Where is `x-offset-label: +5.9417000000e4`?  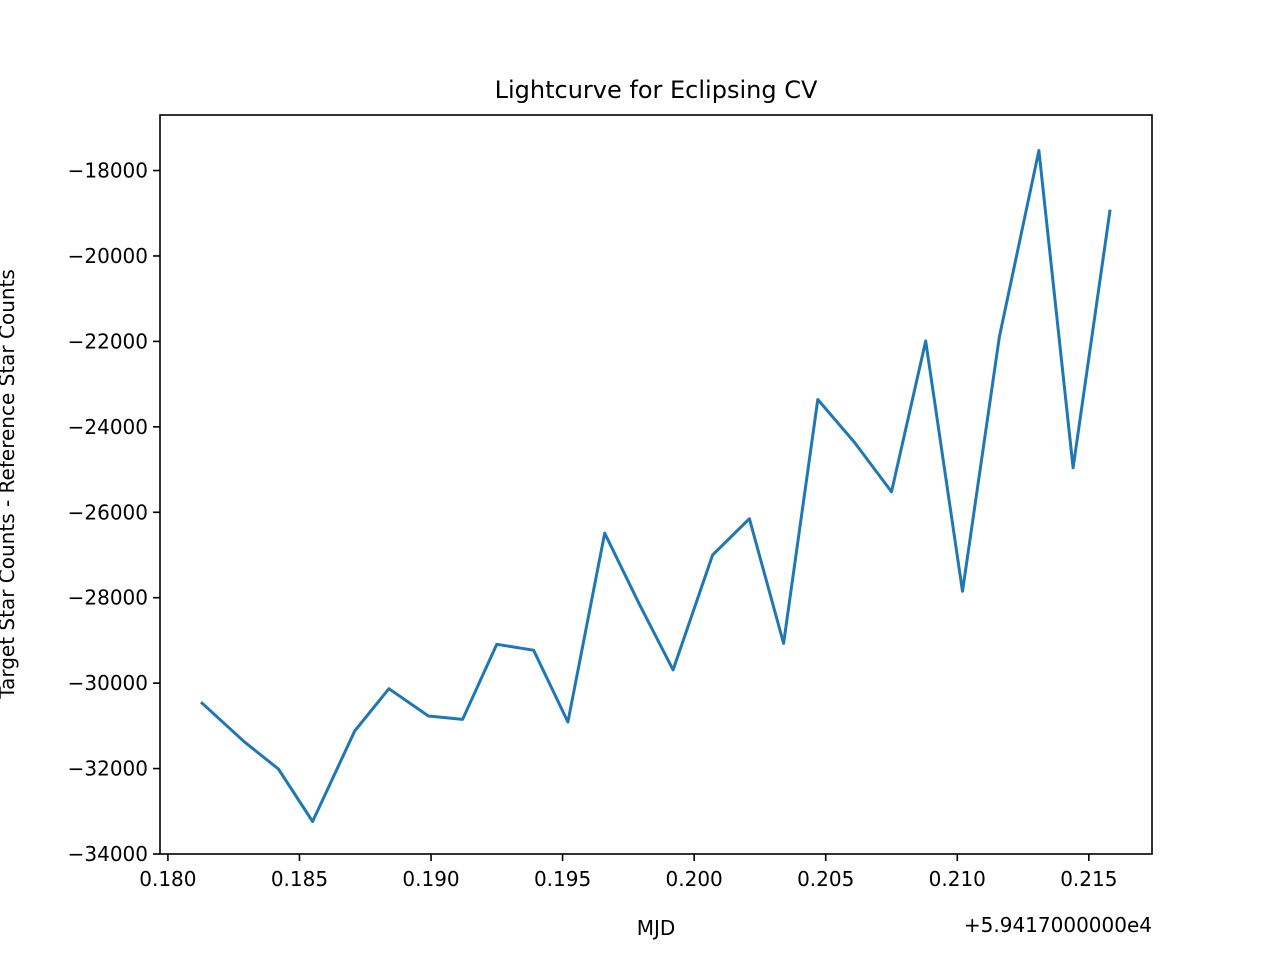
x-offset-label: +5.9417000000e4 is located at coordinates (1058, 925).